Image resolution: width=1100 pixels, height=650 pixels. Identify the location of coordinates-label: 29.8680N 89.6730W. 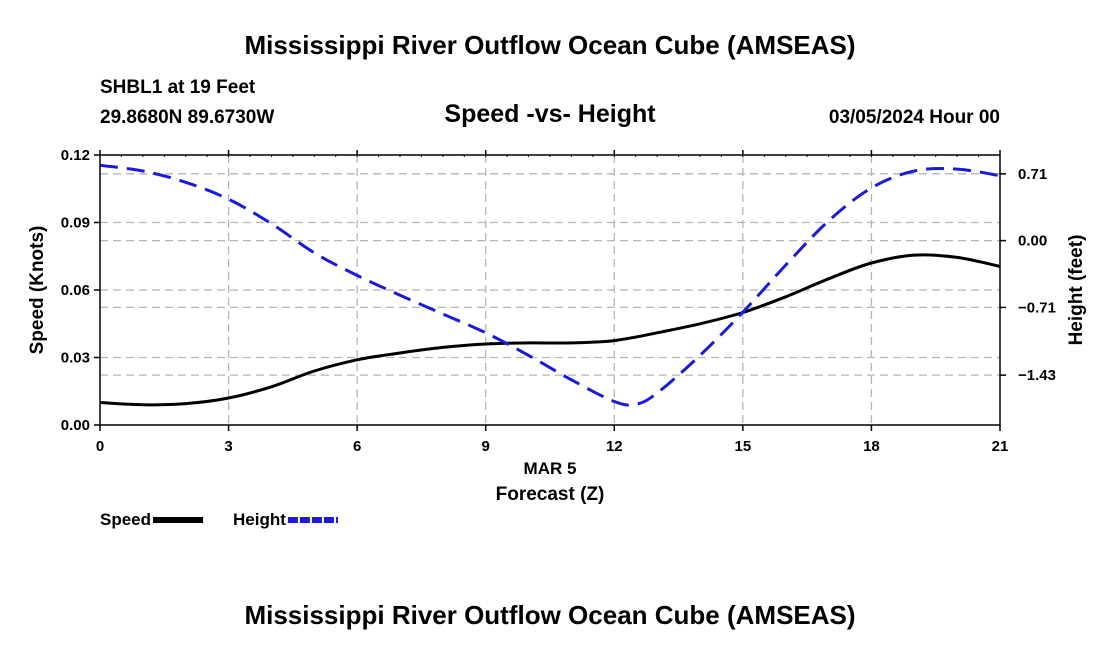
(187, 117).